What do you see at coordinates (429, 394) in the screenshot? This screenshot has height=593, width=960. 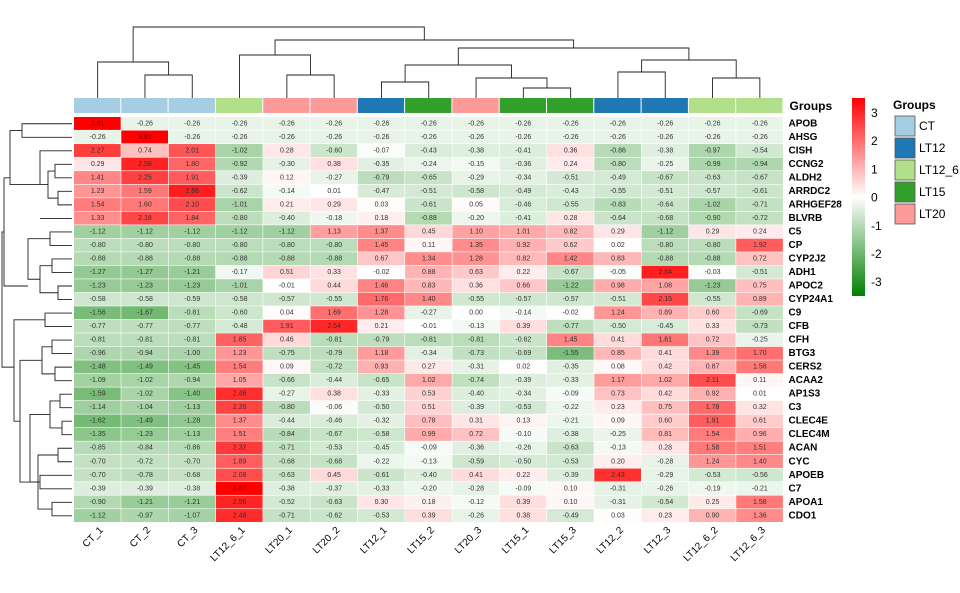 I see `cell-value-label: 0.53` at bounding box center [429, 394].